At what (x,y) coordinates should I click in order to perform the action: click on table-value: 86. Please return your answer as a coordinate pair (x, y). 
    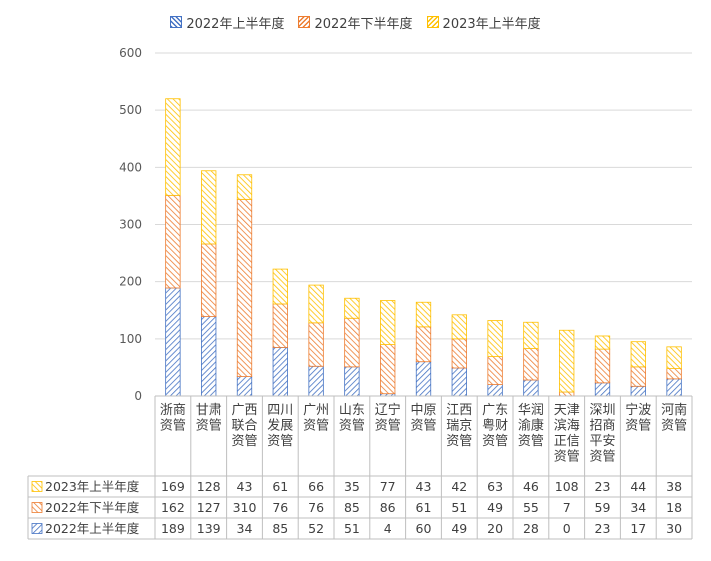
    Looking at the image, I should click on (388, 507).